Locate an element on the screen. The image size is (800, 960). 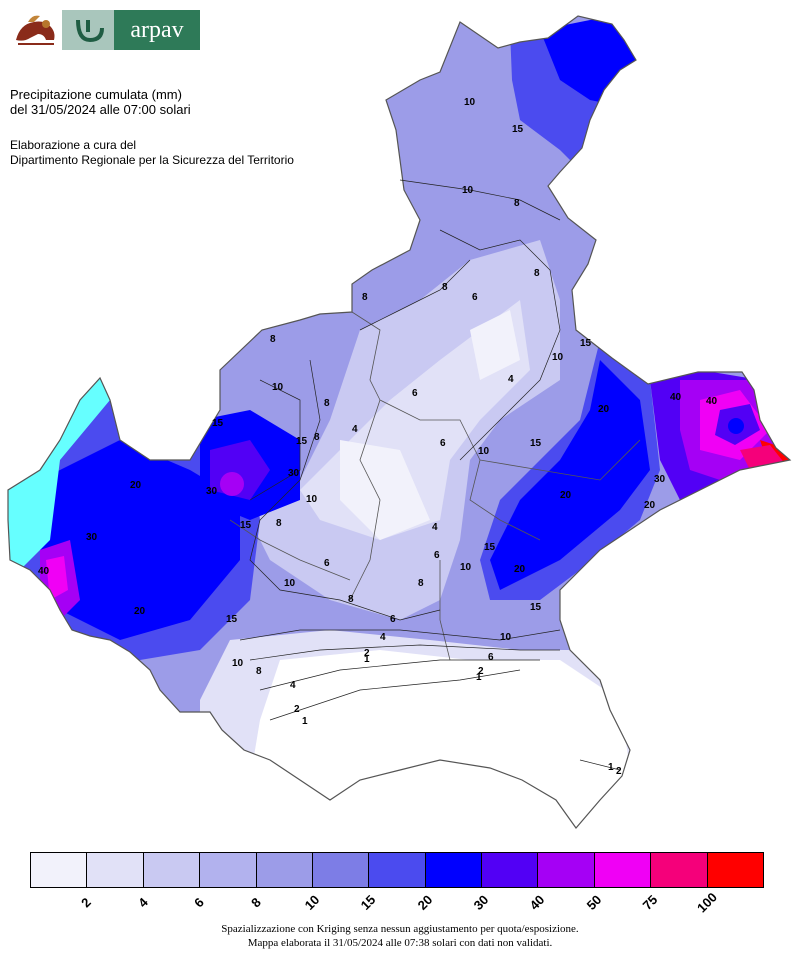
arpav-logo: arpav is located at coordinates (105, 30).